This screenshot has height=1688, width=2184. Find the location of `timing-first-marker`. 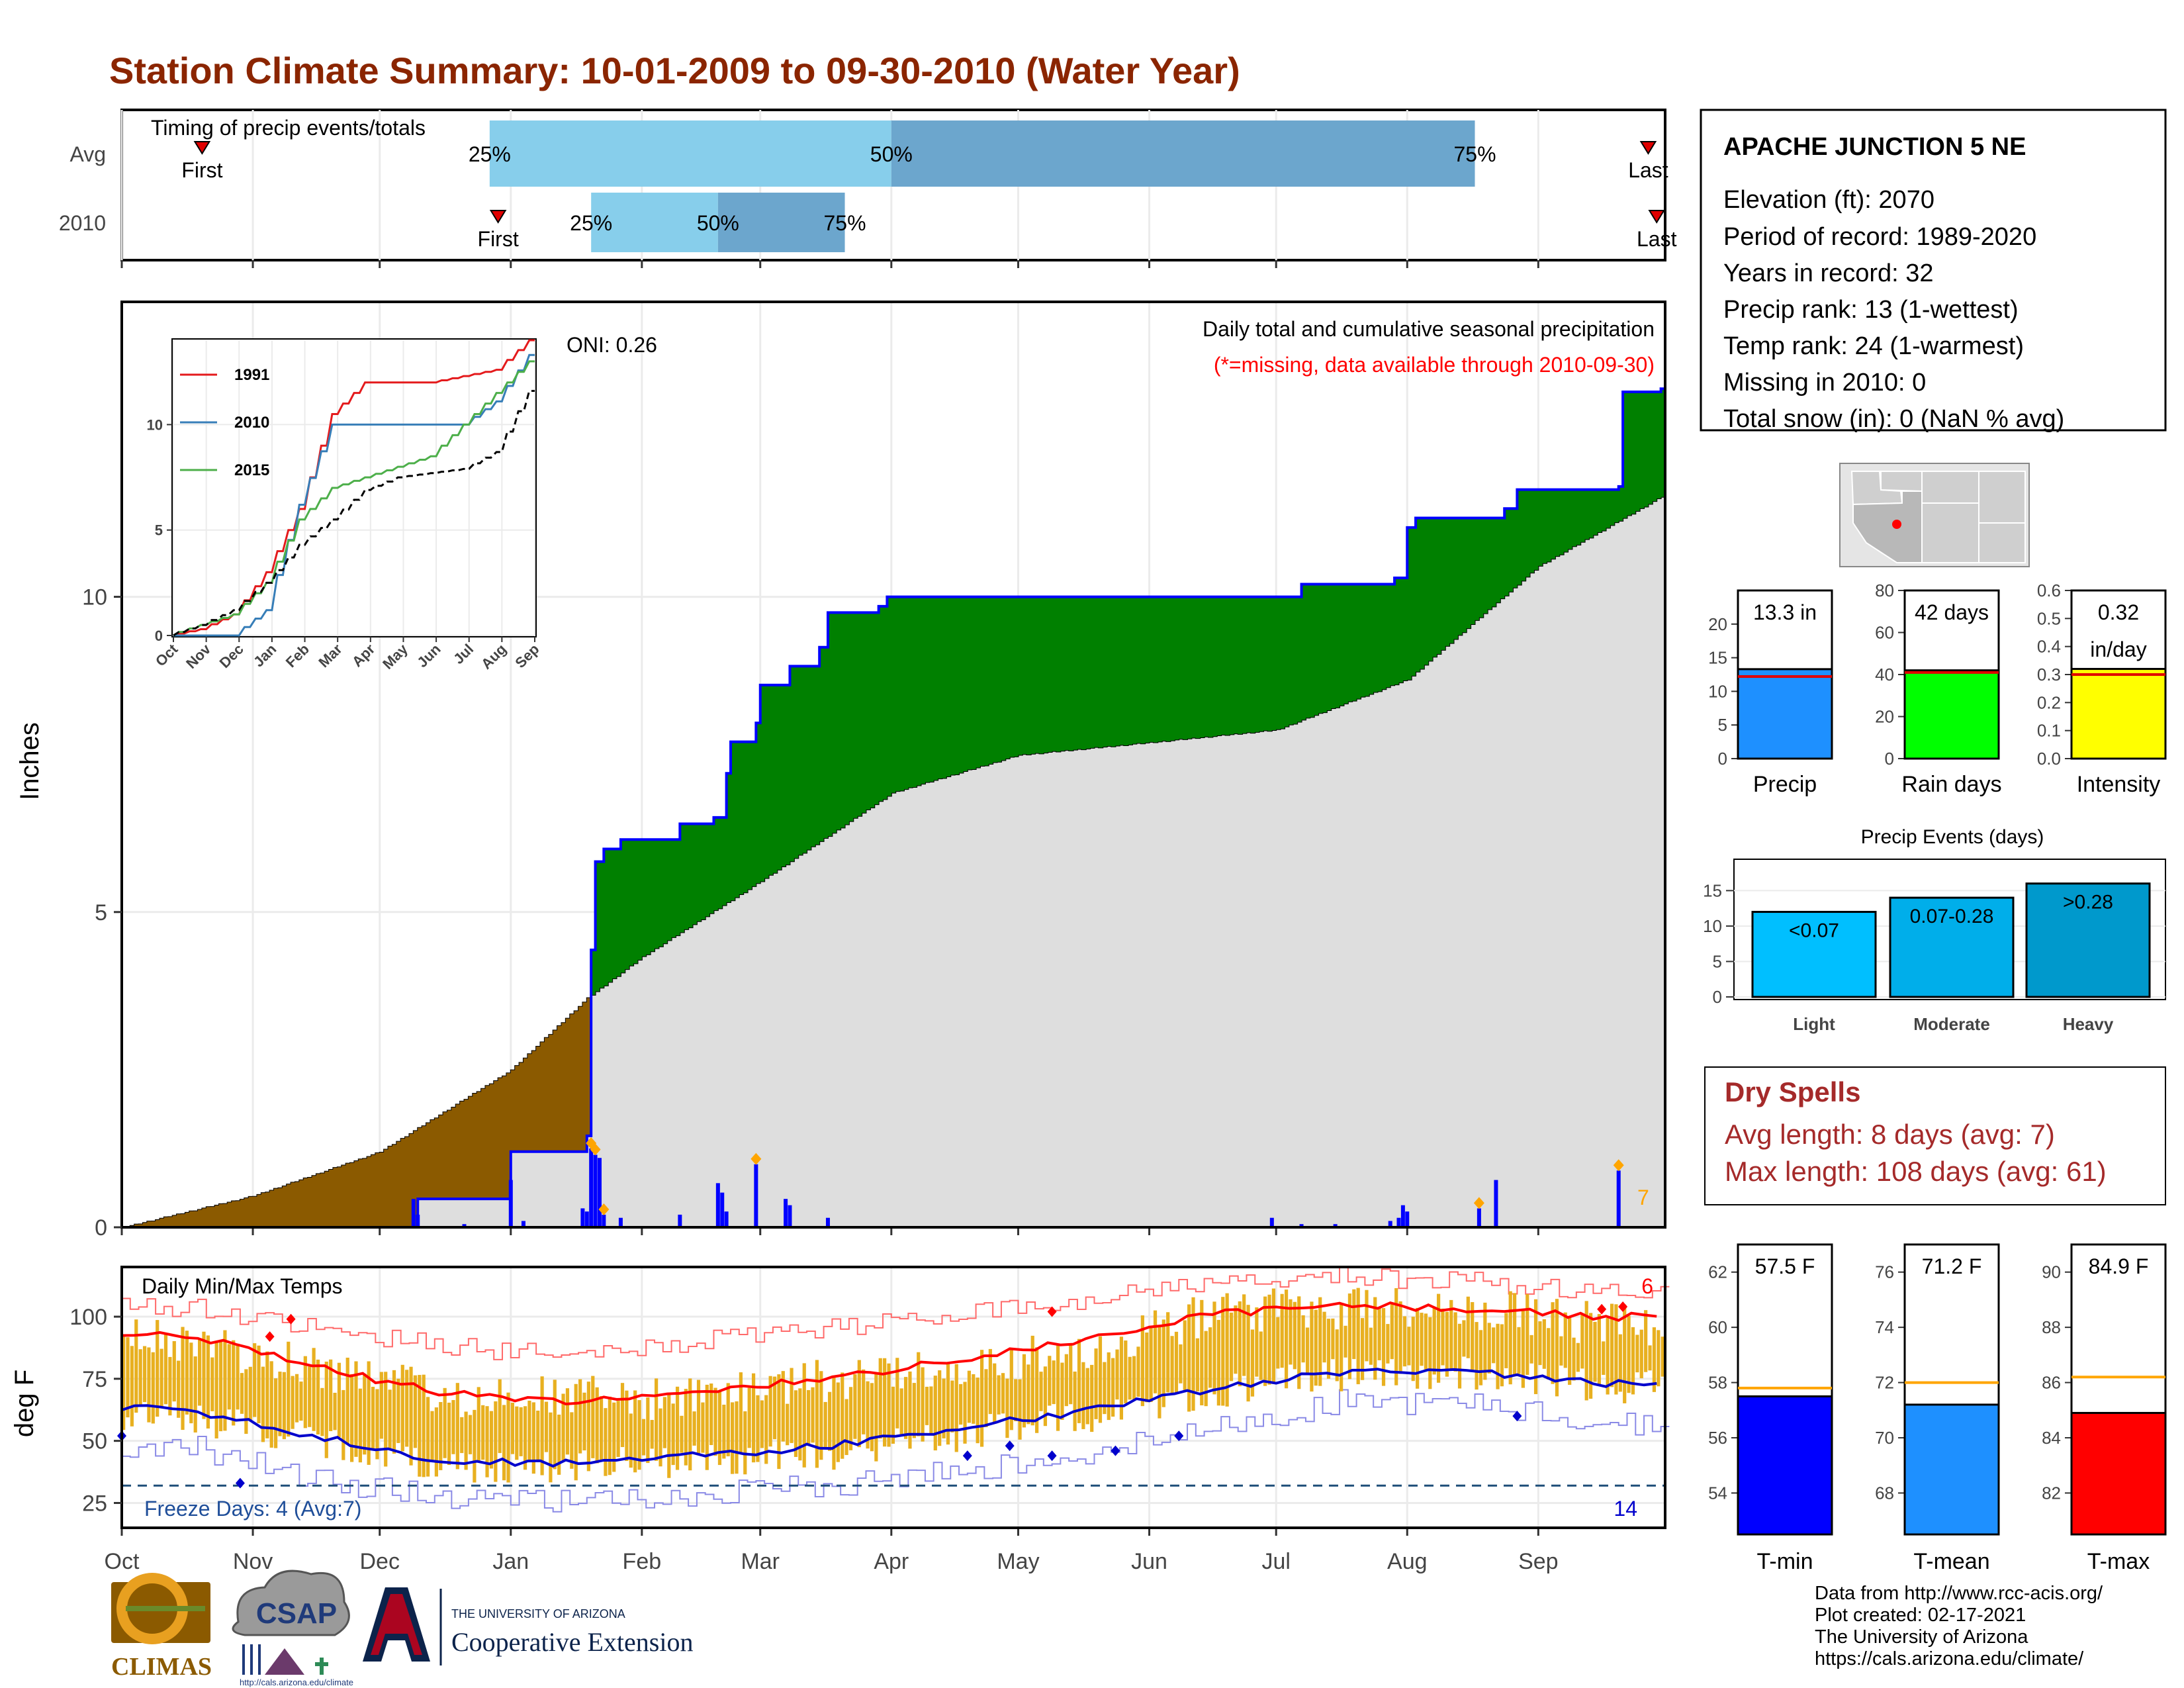

timing-first-marker is located at coordinates (498, 217).